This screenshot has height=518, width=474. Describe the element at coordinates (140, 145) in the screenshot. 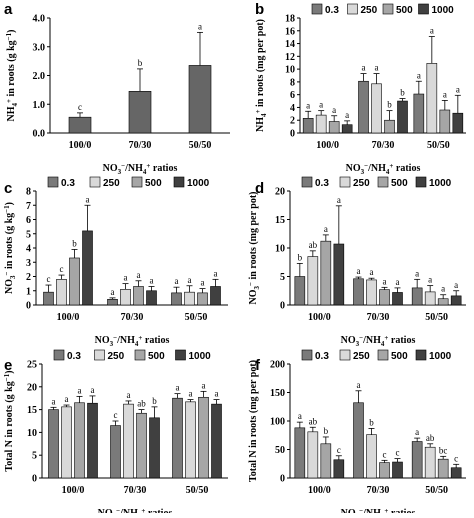

I see `x-tick-label: 70/30` at that location.